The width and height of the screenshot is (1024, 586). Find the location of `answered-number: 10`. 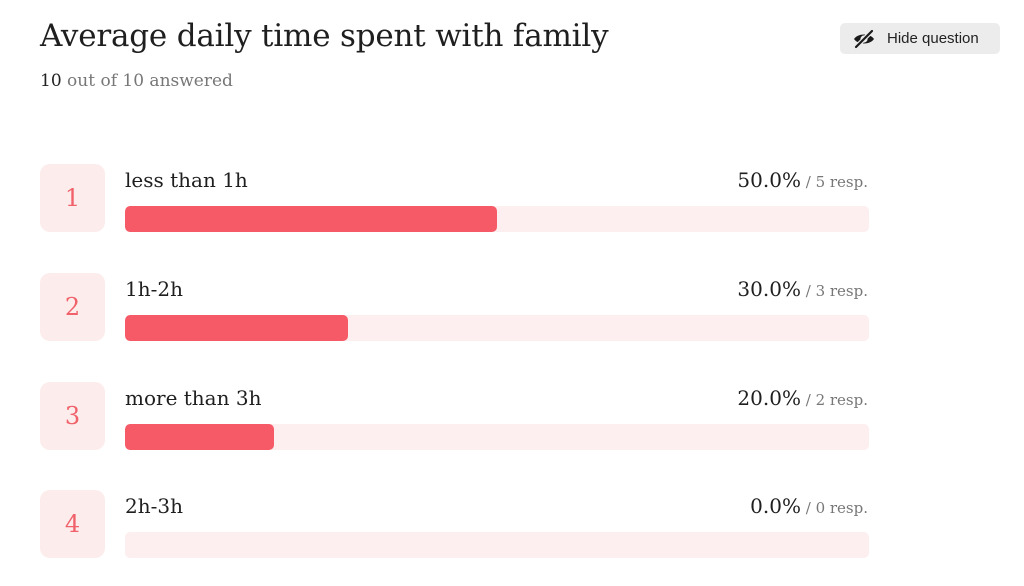

answered-number: 10 is located at coordinates (51, 81).